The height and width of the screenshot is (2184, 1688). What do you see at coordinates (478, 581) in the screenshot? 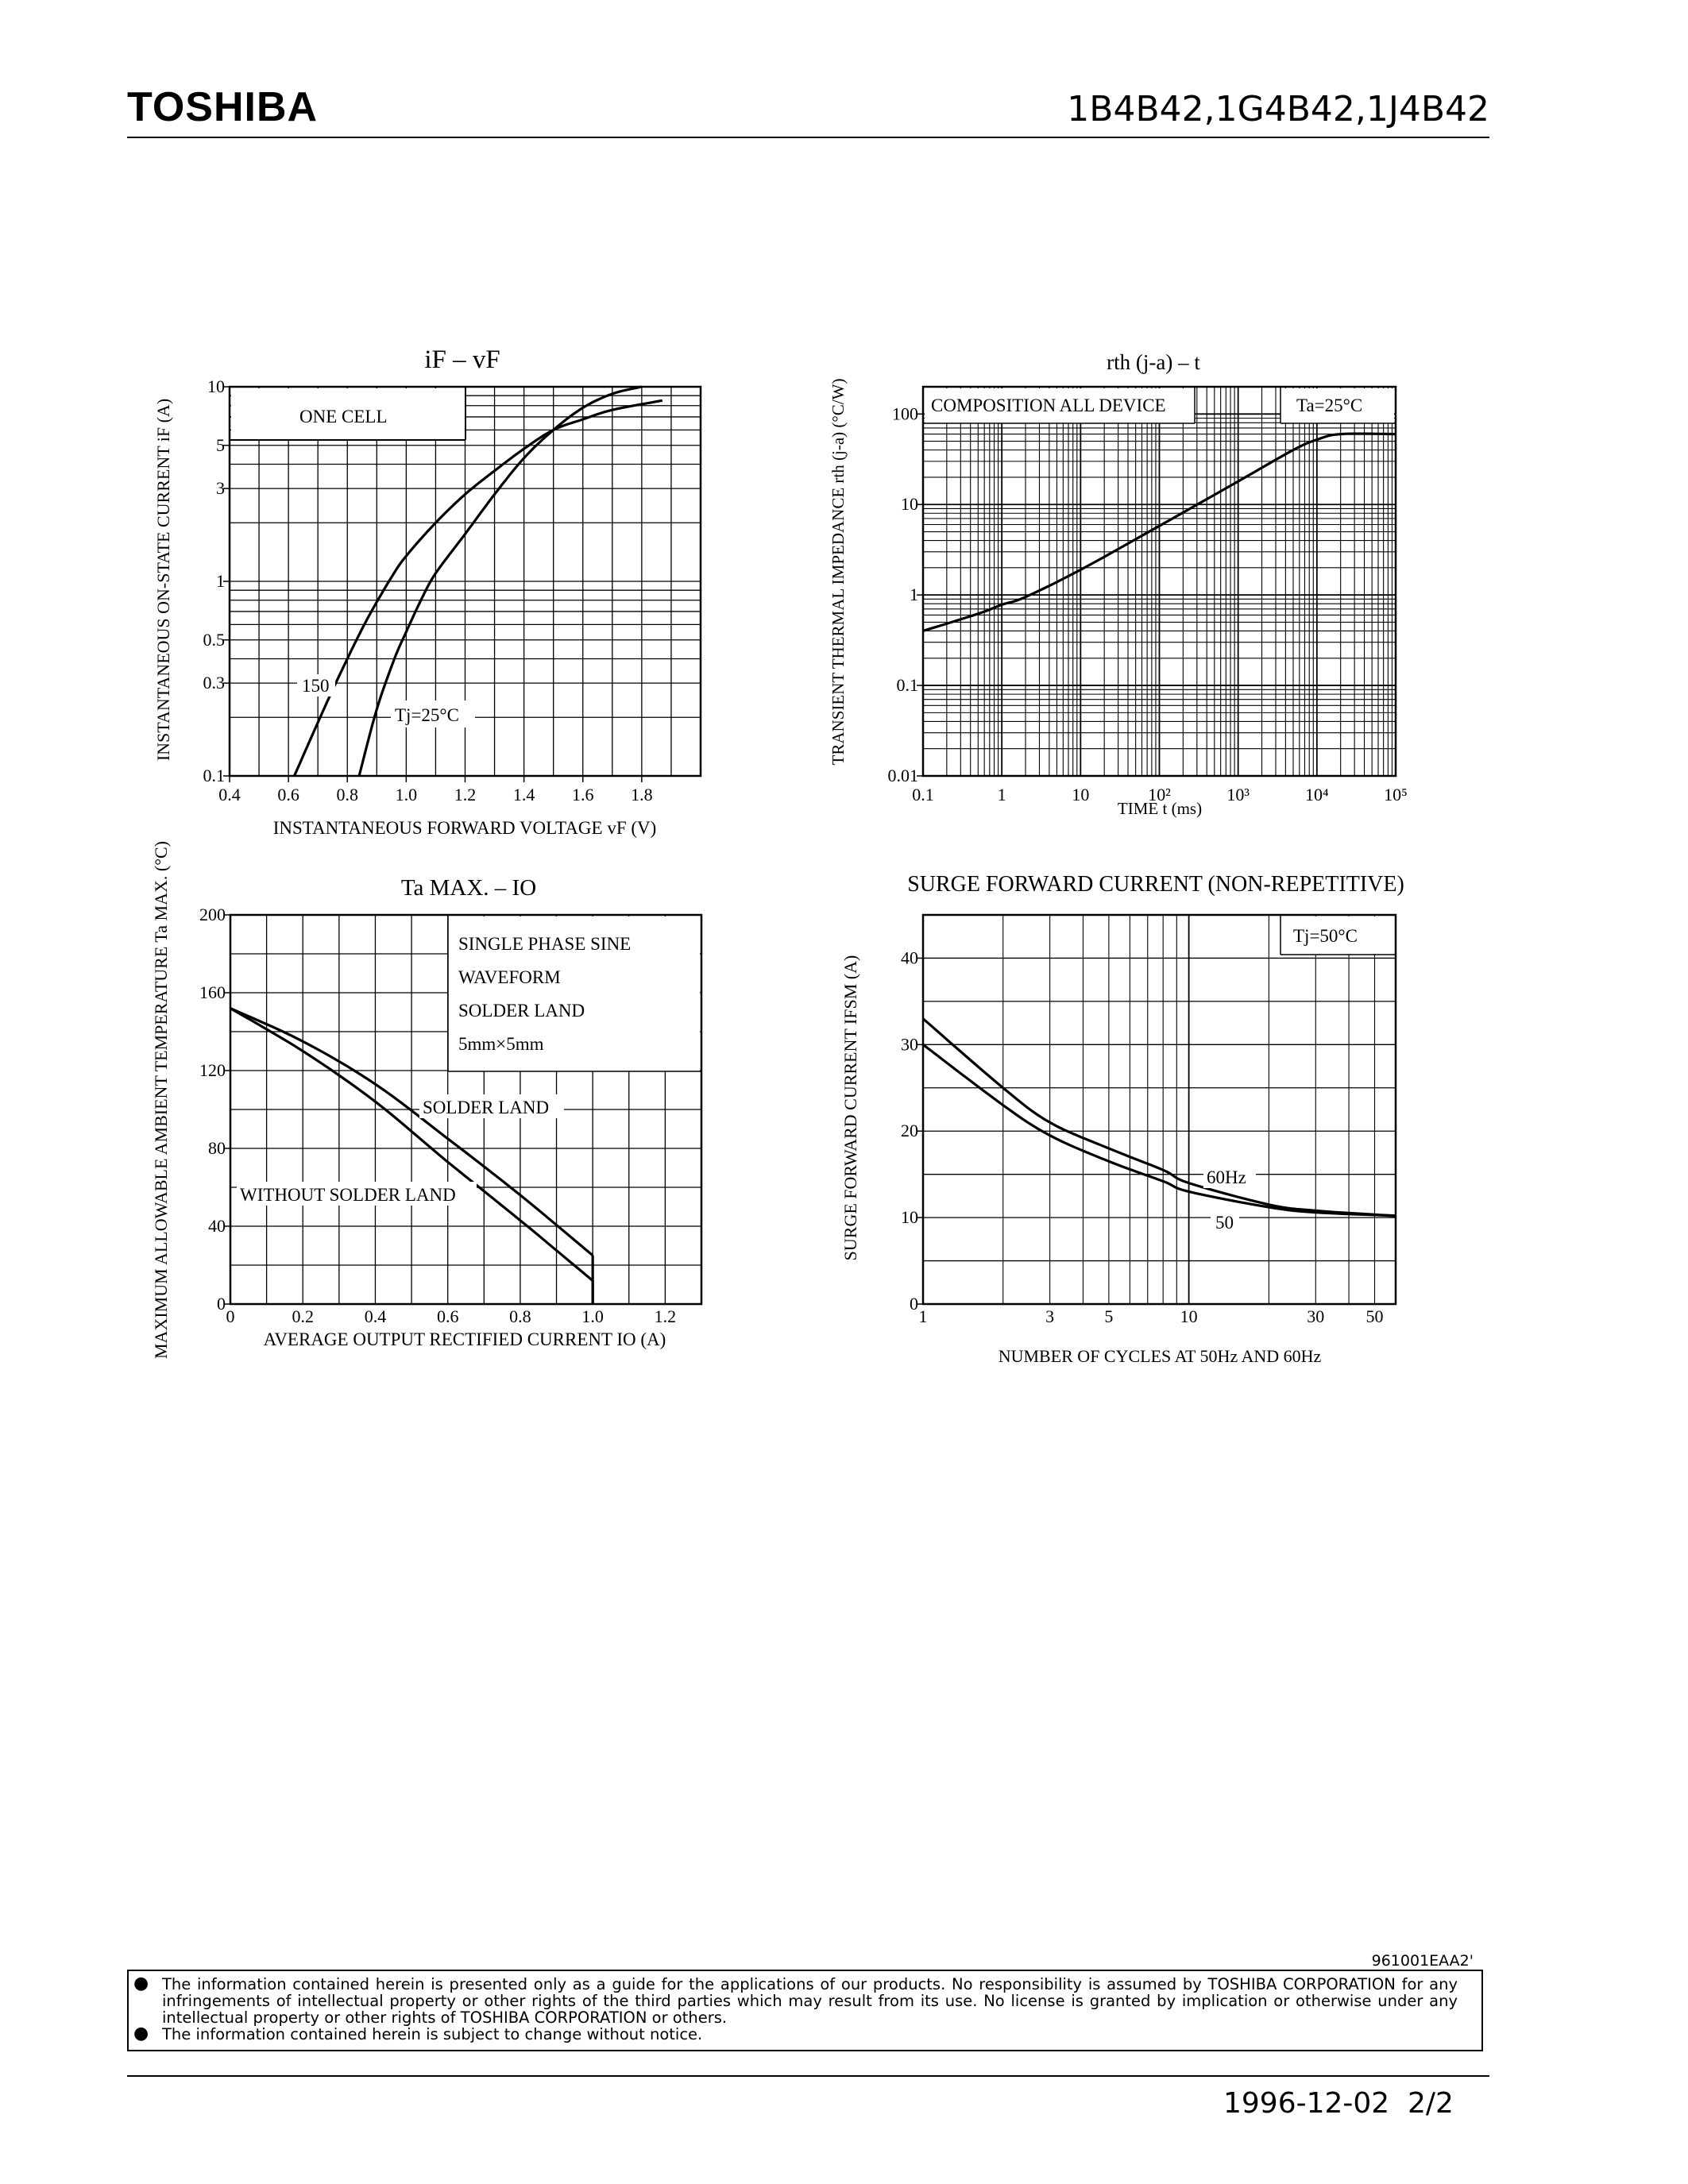
I see `chart1-curves` at bounding box center [478, 581].